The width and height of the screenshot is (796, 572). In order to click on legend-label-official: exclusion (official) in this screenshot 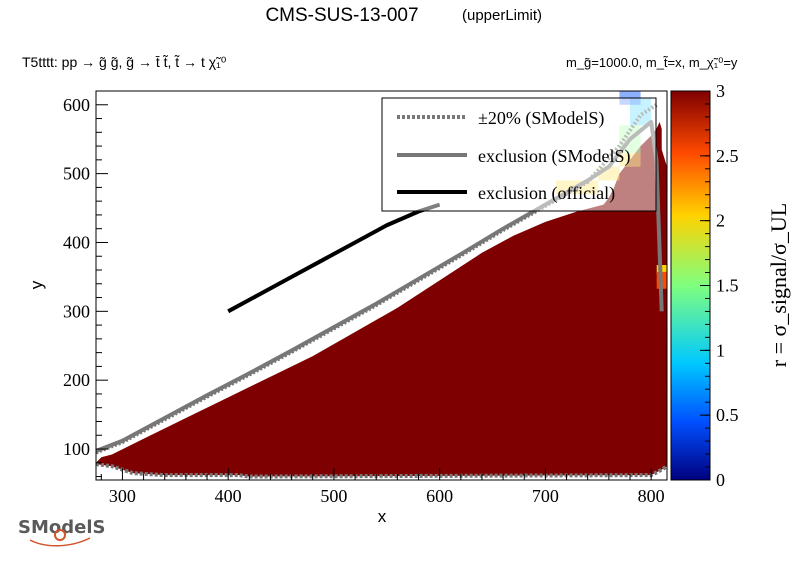, I will do `click(546, 193)`.